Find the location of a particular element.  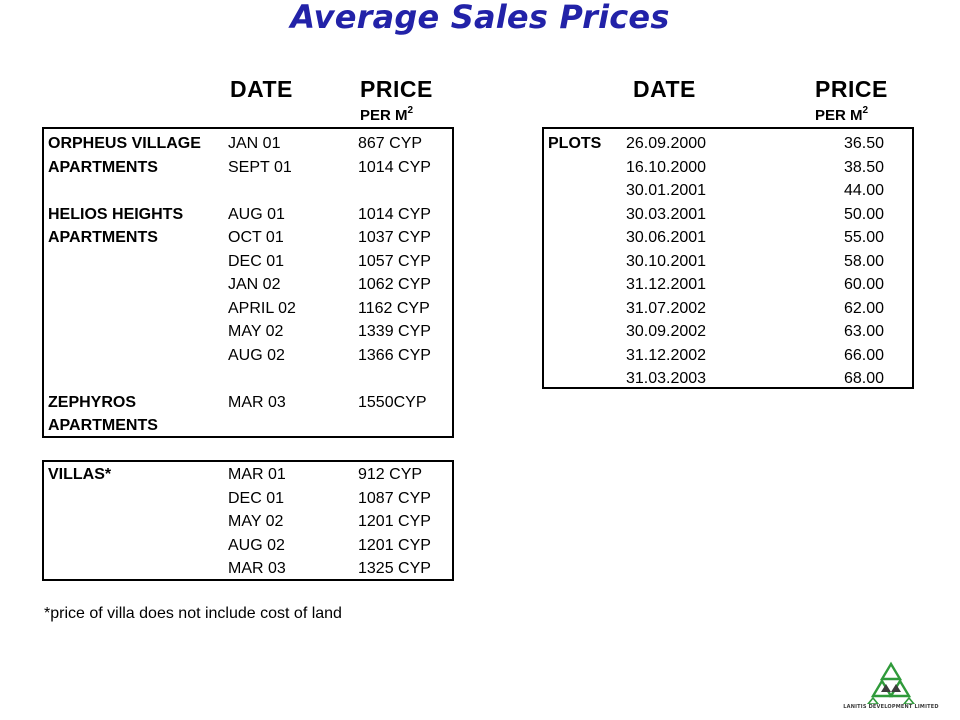

plots-date-cell: 31.12.2002 is located at coordinates (666, 355).